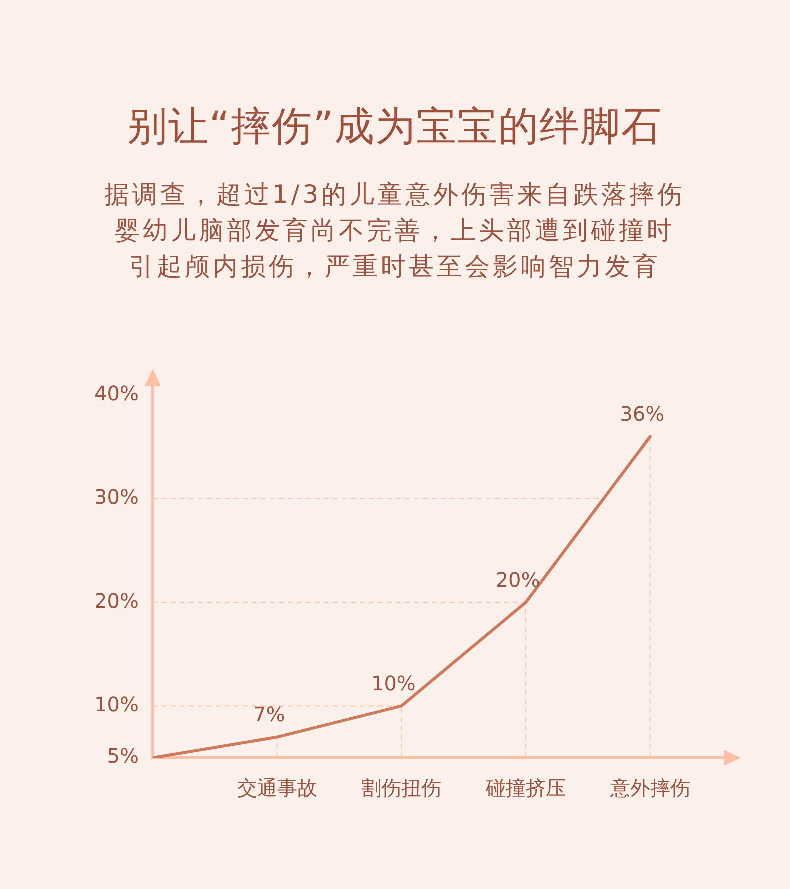  What do you see at coordinates (395, 231) in the screenshot?
I see `chart-subtitle: 据调查，超过1/3的儿童意外伤害来自跌落摔伤婴幼儿脑部发育尚不完善，上头部遭到碰撞时引起颅内损伤，严重时甚至会影响智力发育` at bounding box center [395, 231].